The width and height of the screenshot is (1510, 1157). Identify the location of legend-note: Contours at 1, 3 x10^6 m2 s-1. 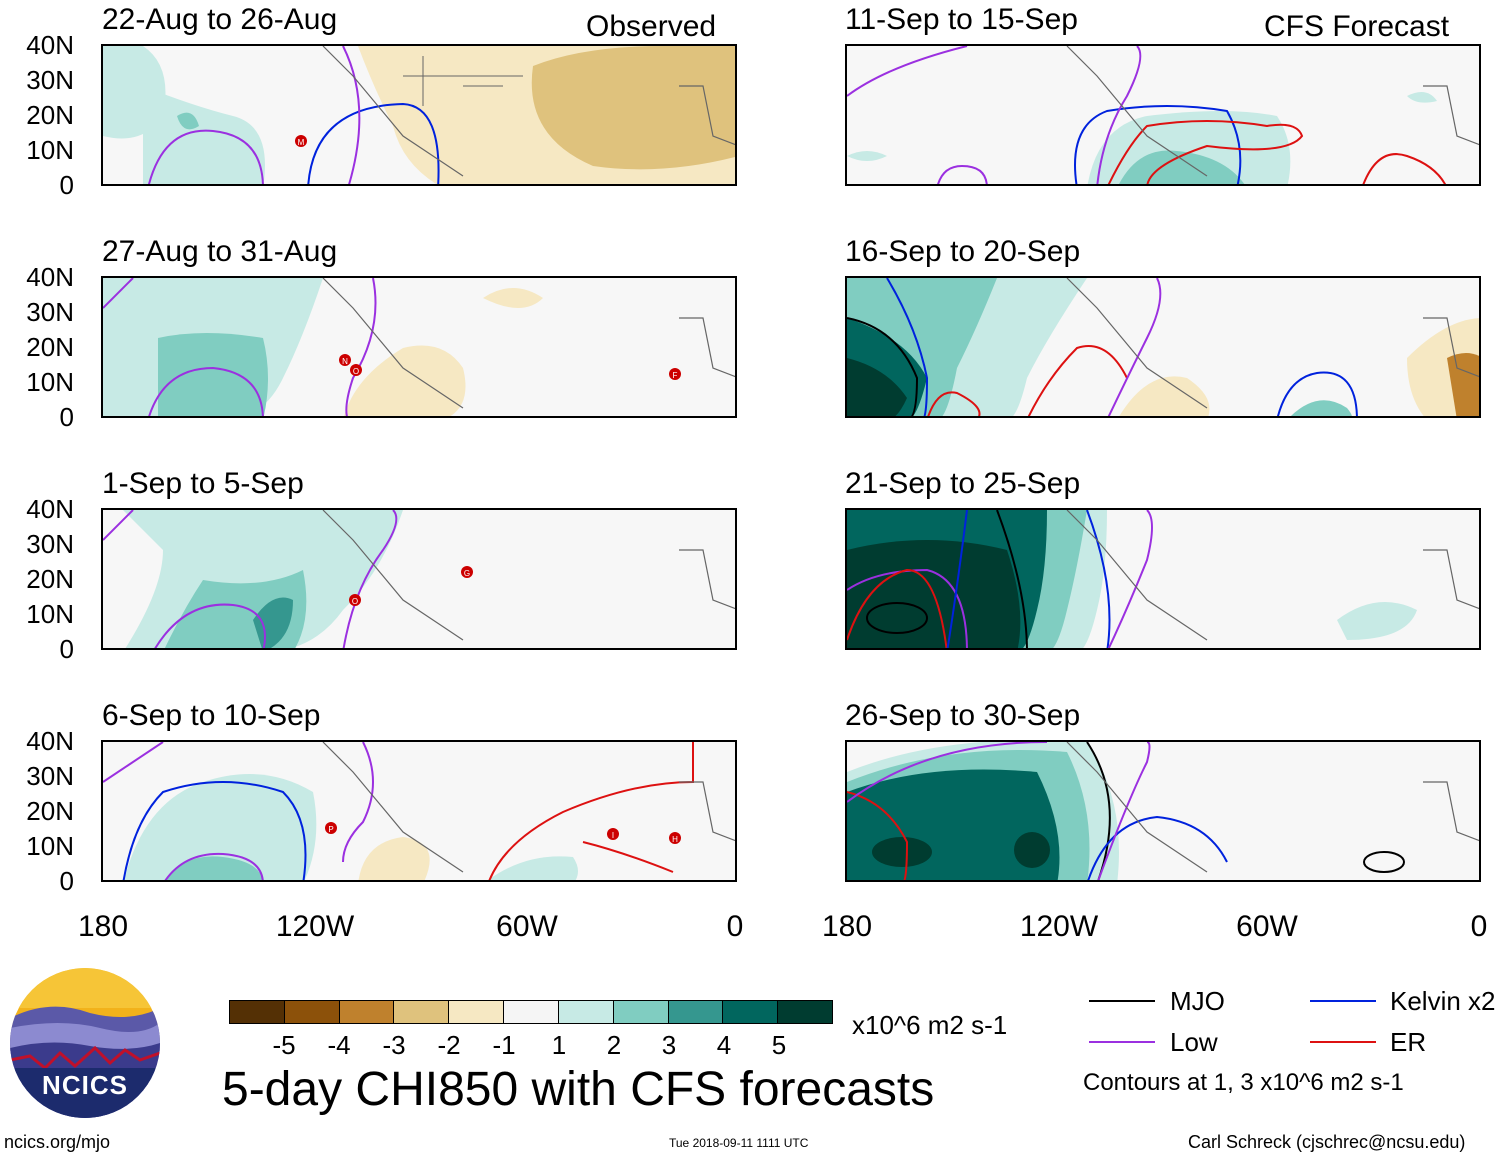
(1243, 1082).